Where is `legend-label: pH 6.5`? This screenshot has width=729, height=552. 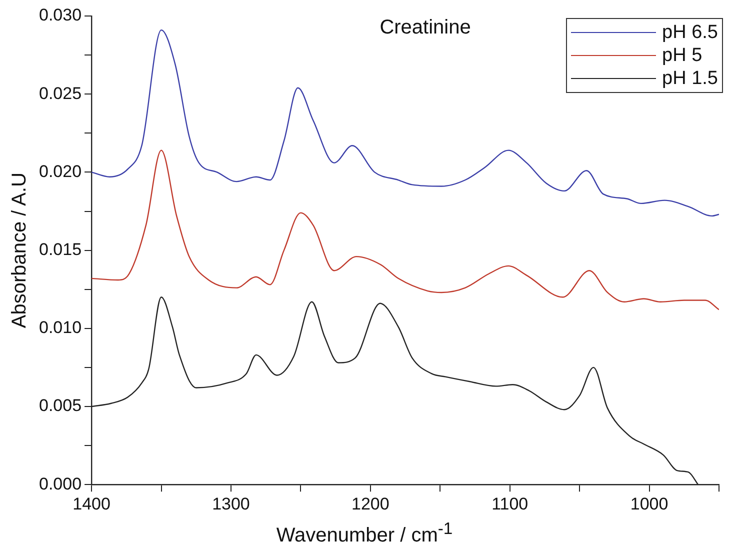 legend-label: pH 6.5 is located at coordinates (690, 33).